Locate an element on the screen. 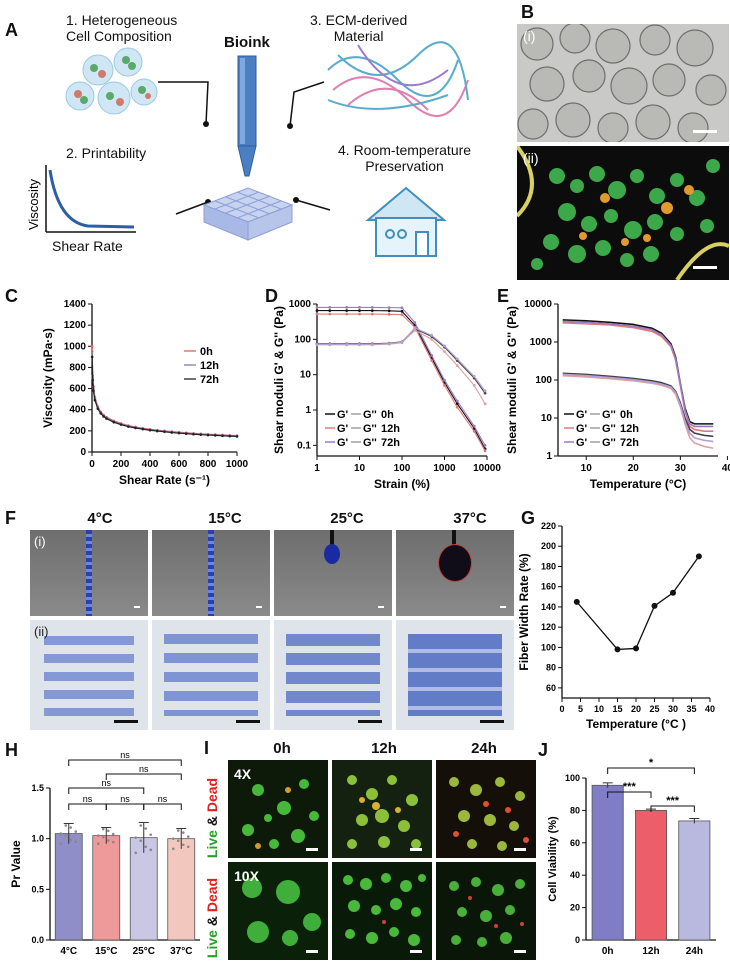  time-label-12h: 12h is located at coordinates (384, 748).